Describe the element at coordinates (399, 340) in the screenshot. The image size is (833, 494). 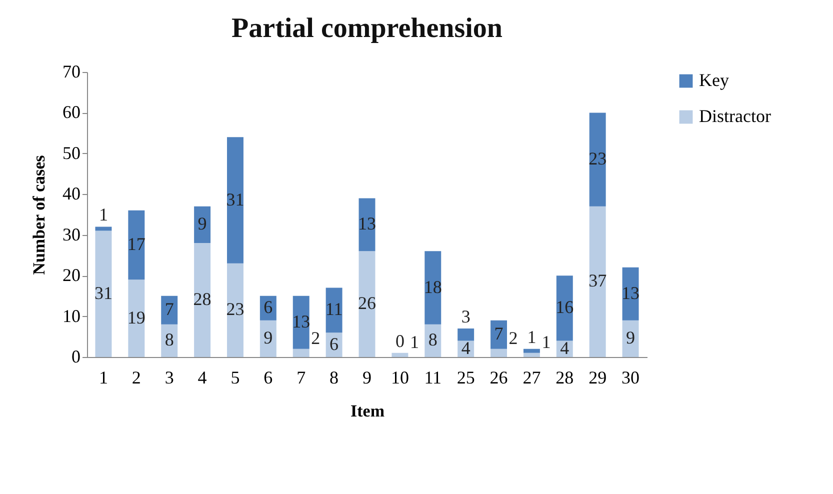
I see `data-label: 0` at that location.